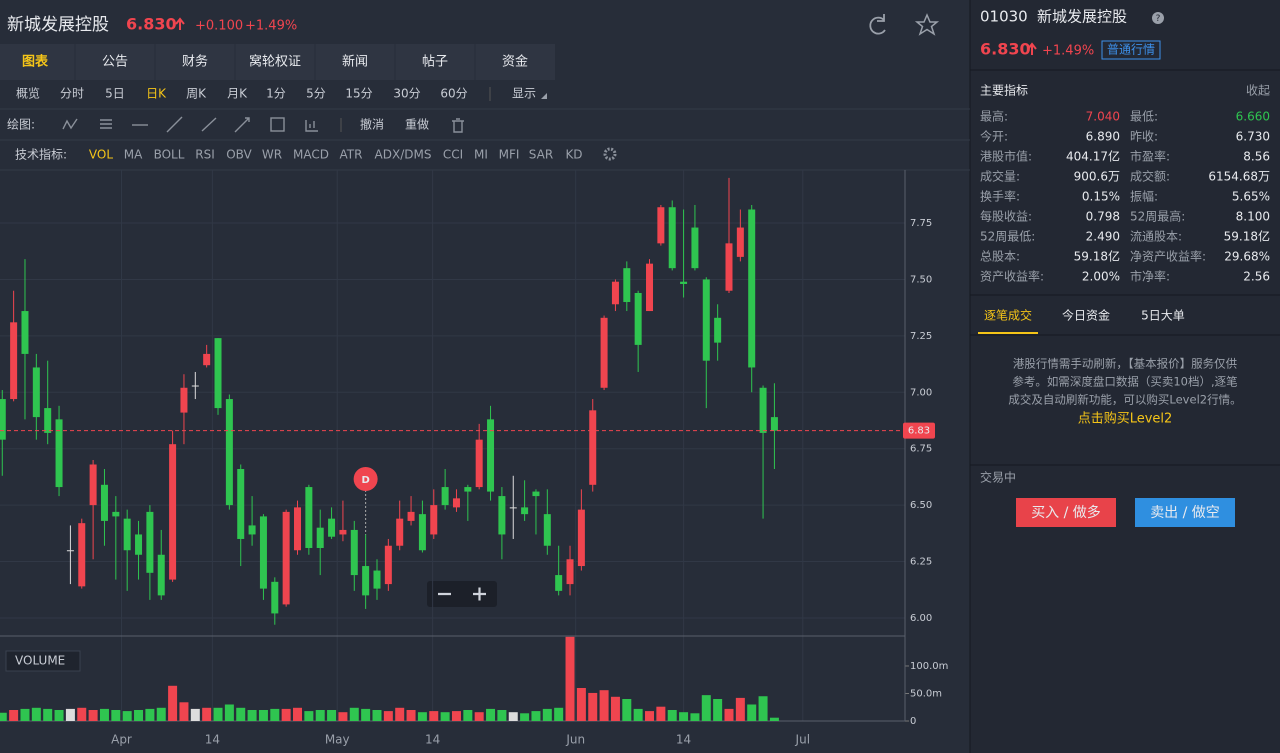 This screenshot has height=753, width=1280. I want to click on refresh-icon, so click(877, 24).